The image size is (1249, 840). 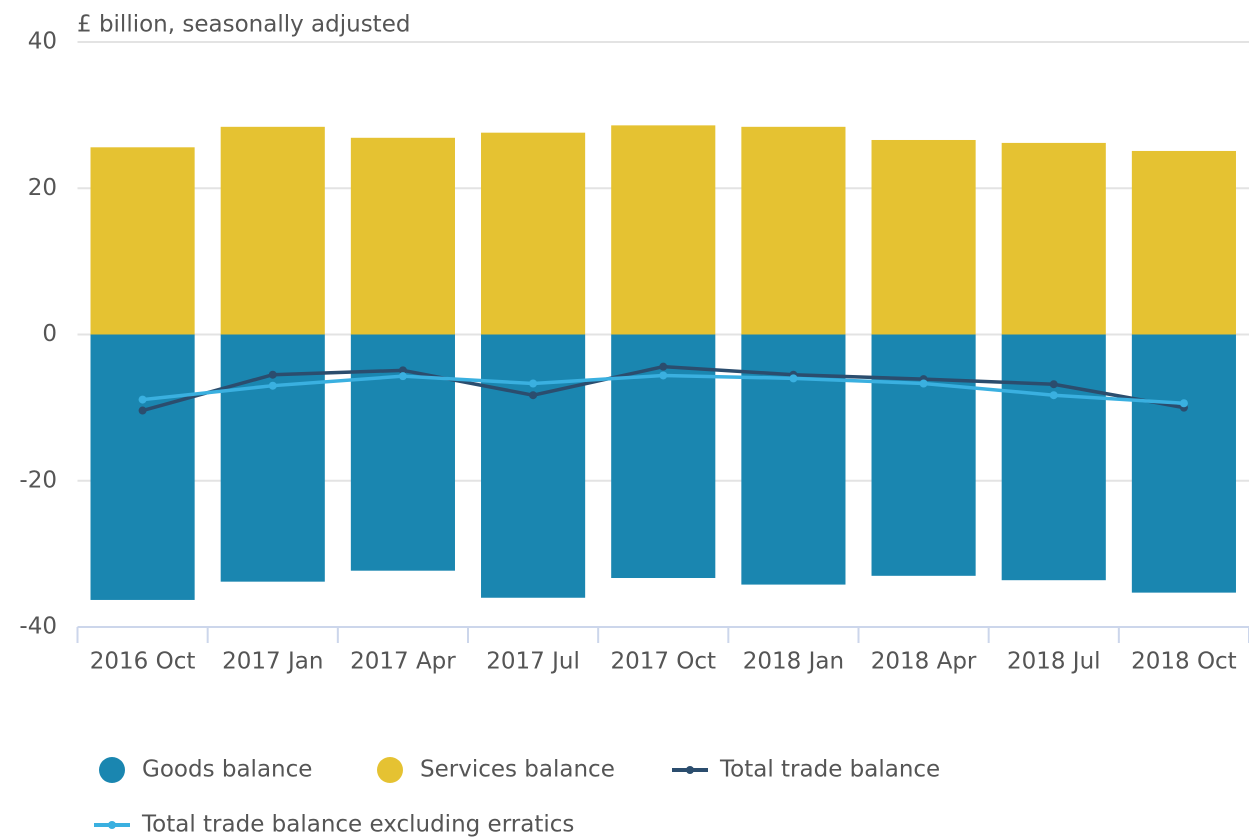 What do you see at coordinates (829, 770) in the screenshot?
I see `legend-label: Total trade balance` at bounding box center [829, 770].